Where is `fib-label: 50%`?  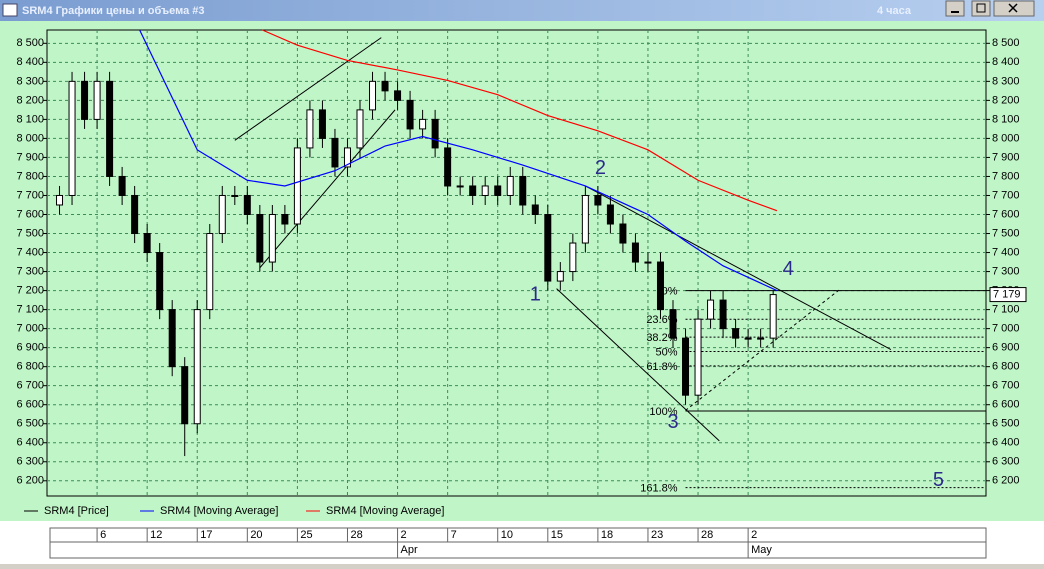
fib-label: 50% is located at coordinates (666, 352).